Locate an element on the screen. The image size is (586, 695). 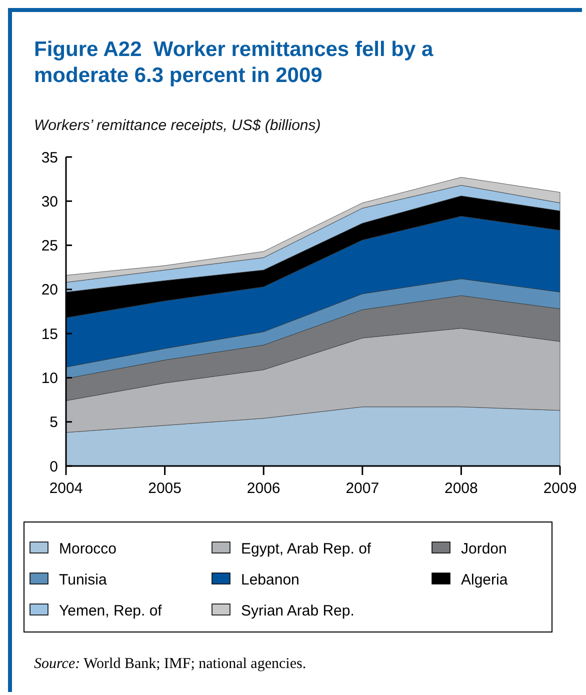
y-tick-label: 25 is located at coordinates (49, 246).